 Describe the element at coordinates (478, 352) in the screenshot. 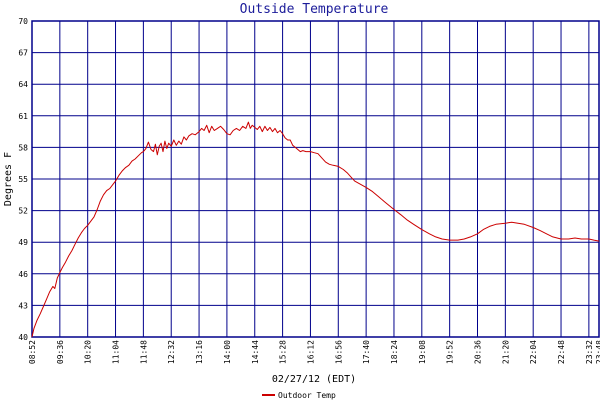

I see `x-tick-label: 20:36` at that location.